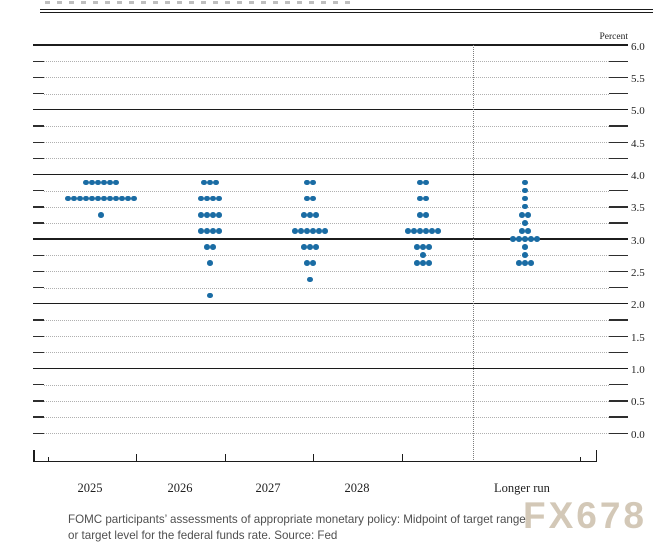 Image resolution: width=653 pixels, height=554 pixels. I want to click on y-axis-label: 6.0, so click(638, 46).